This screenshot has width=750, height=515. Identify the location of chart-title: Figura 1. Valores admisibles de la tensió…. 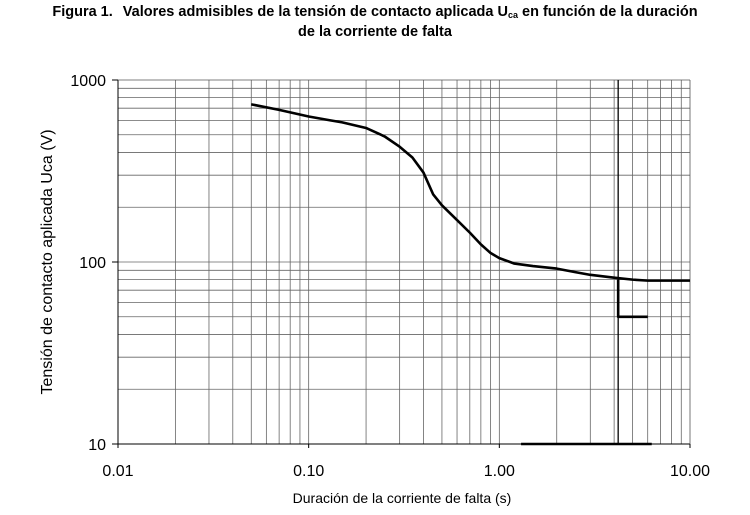
(375, 22).